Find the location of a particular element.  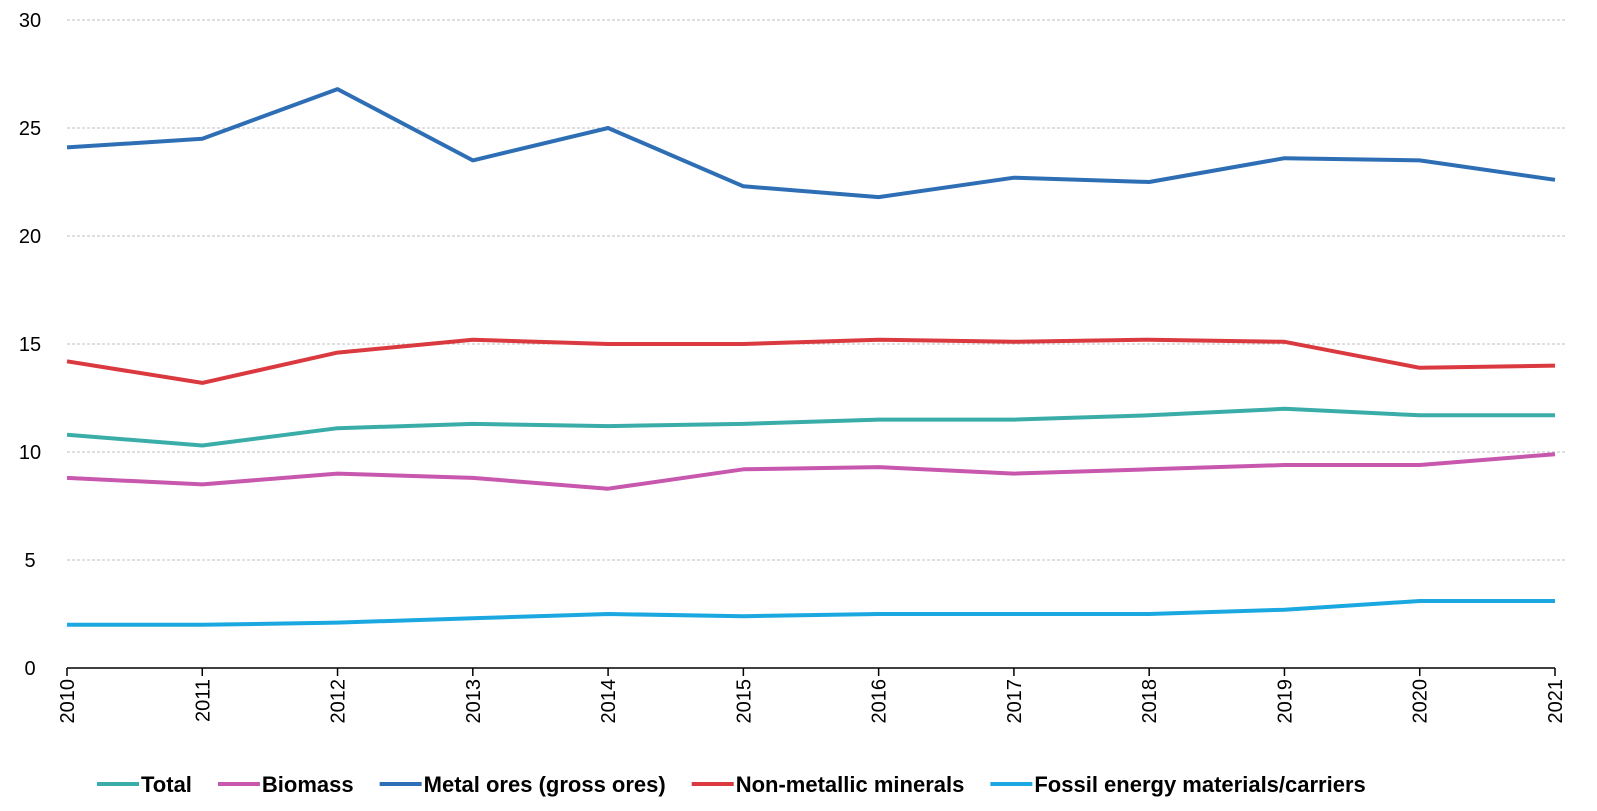

series-line-total is located at coordinates (810, 427).